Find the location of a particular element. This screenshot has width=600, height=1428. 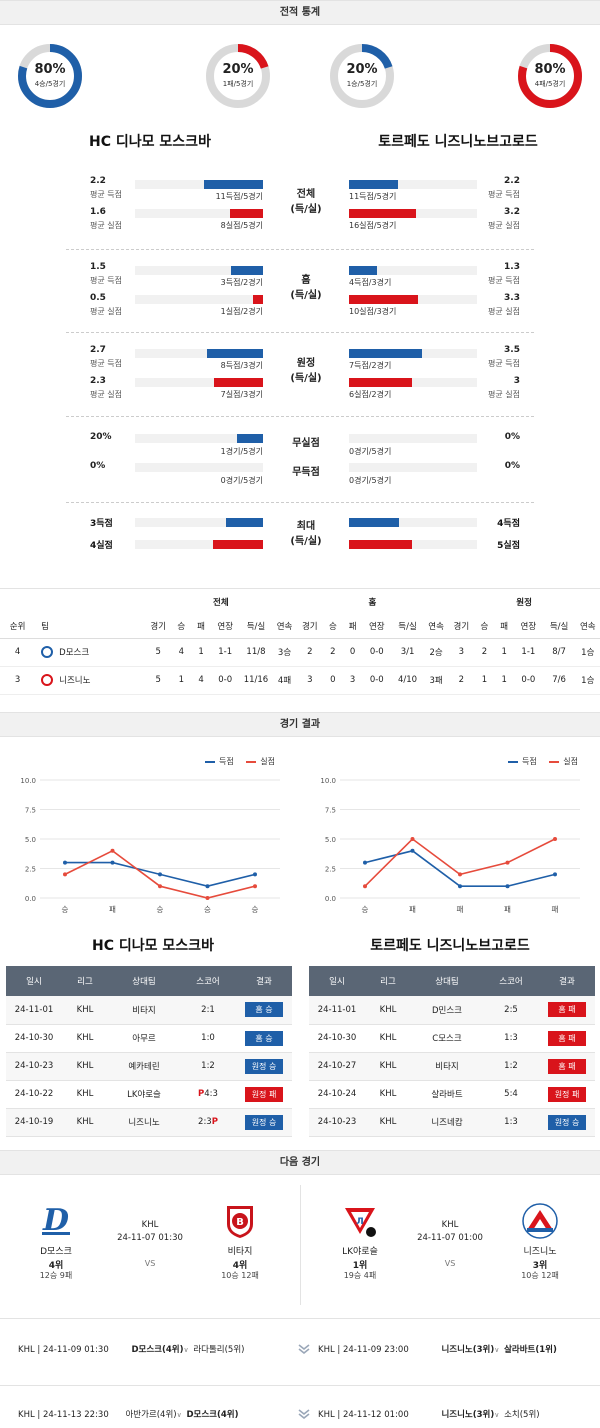

results-row: 24-10-23 KHL 니즈네캄 1:3 원정 승 is located at coordinates (452, 1122).